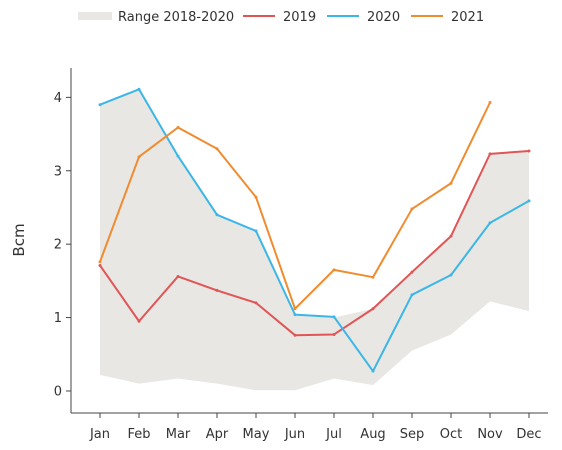 Image resolution: width=562 pixels, height=450 pixels. I want to click on legend-label-2019: 2019, so click(299, 17).